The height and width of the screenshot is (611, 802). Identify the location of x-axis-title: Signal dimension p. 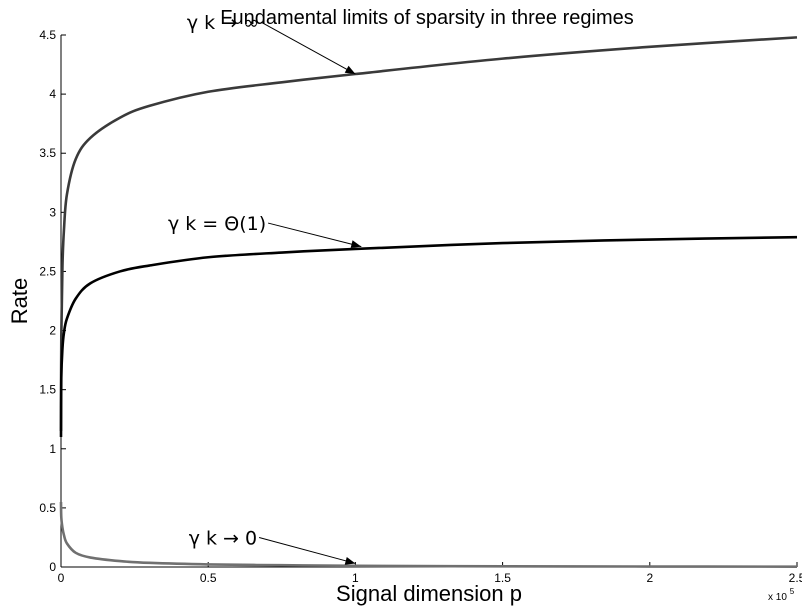
(429, 593).